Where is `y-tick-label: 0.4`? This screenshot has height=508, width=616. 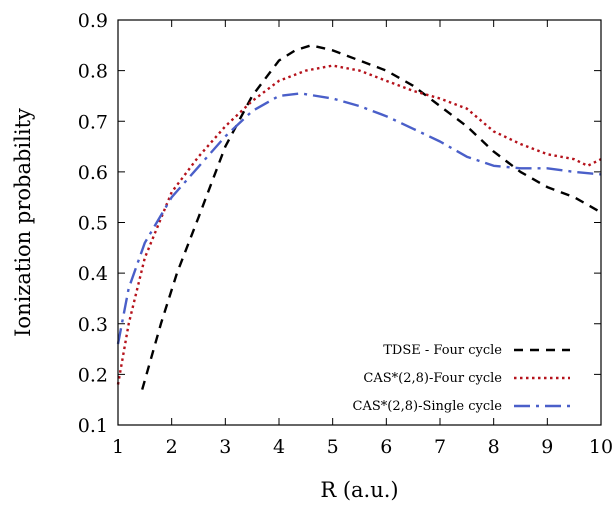
y-tick-label: 0.4 is located at coordinates (93, 274).